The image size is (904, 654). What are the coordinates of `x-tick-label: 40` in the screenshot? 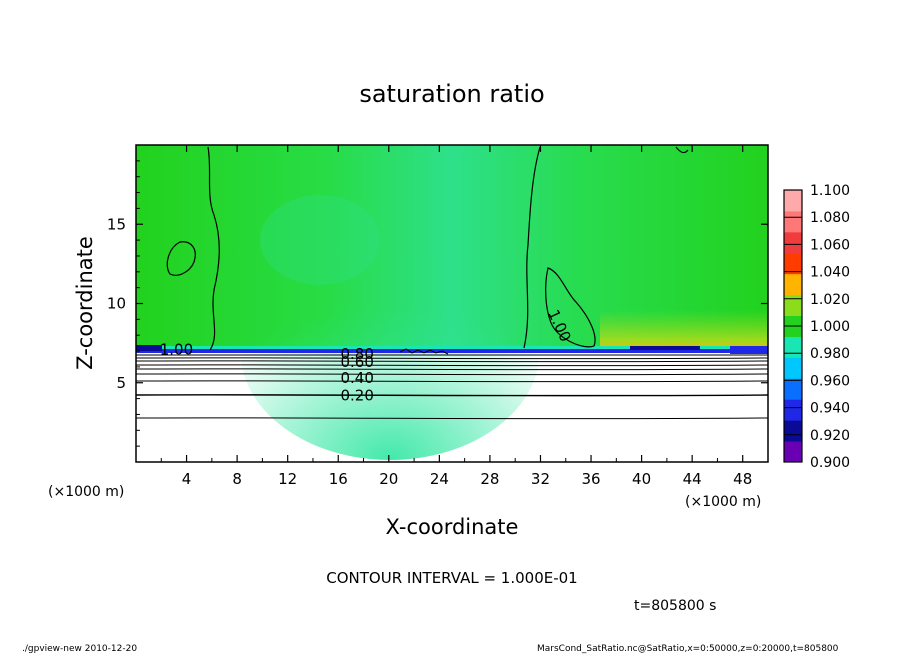 It's located at (641, 479).